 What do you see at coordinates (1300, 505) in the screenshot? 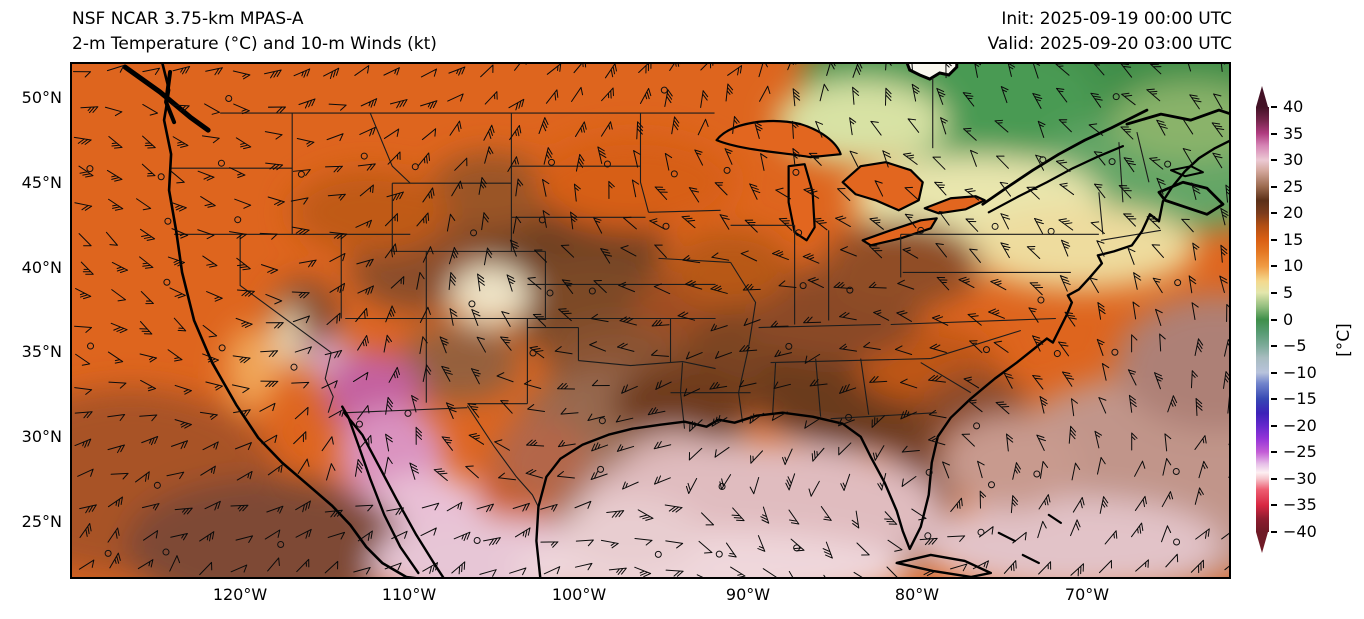
I see `colorbar-tick-label: −35` at bounding box center [1300, 505].